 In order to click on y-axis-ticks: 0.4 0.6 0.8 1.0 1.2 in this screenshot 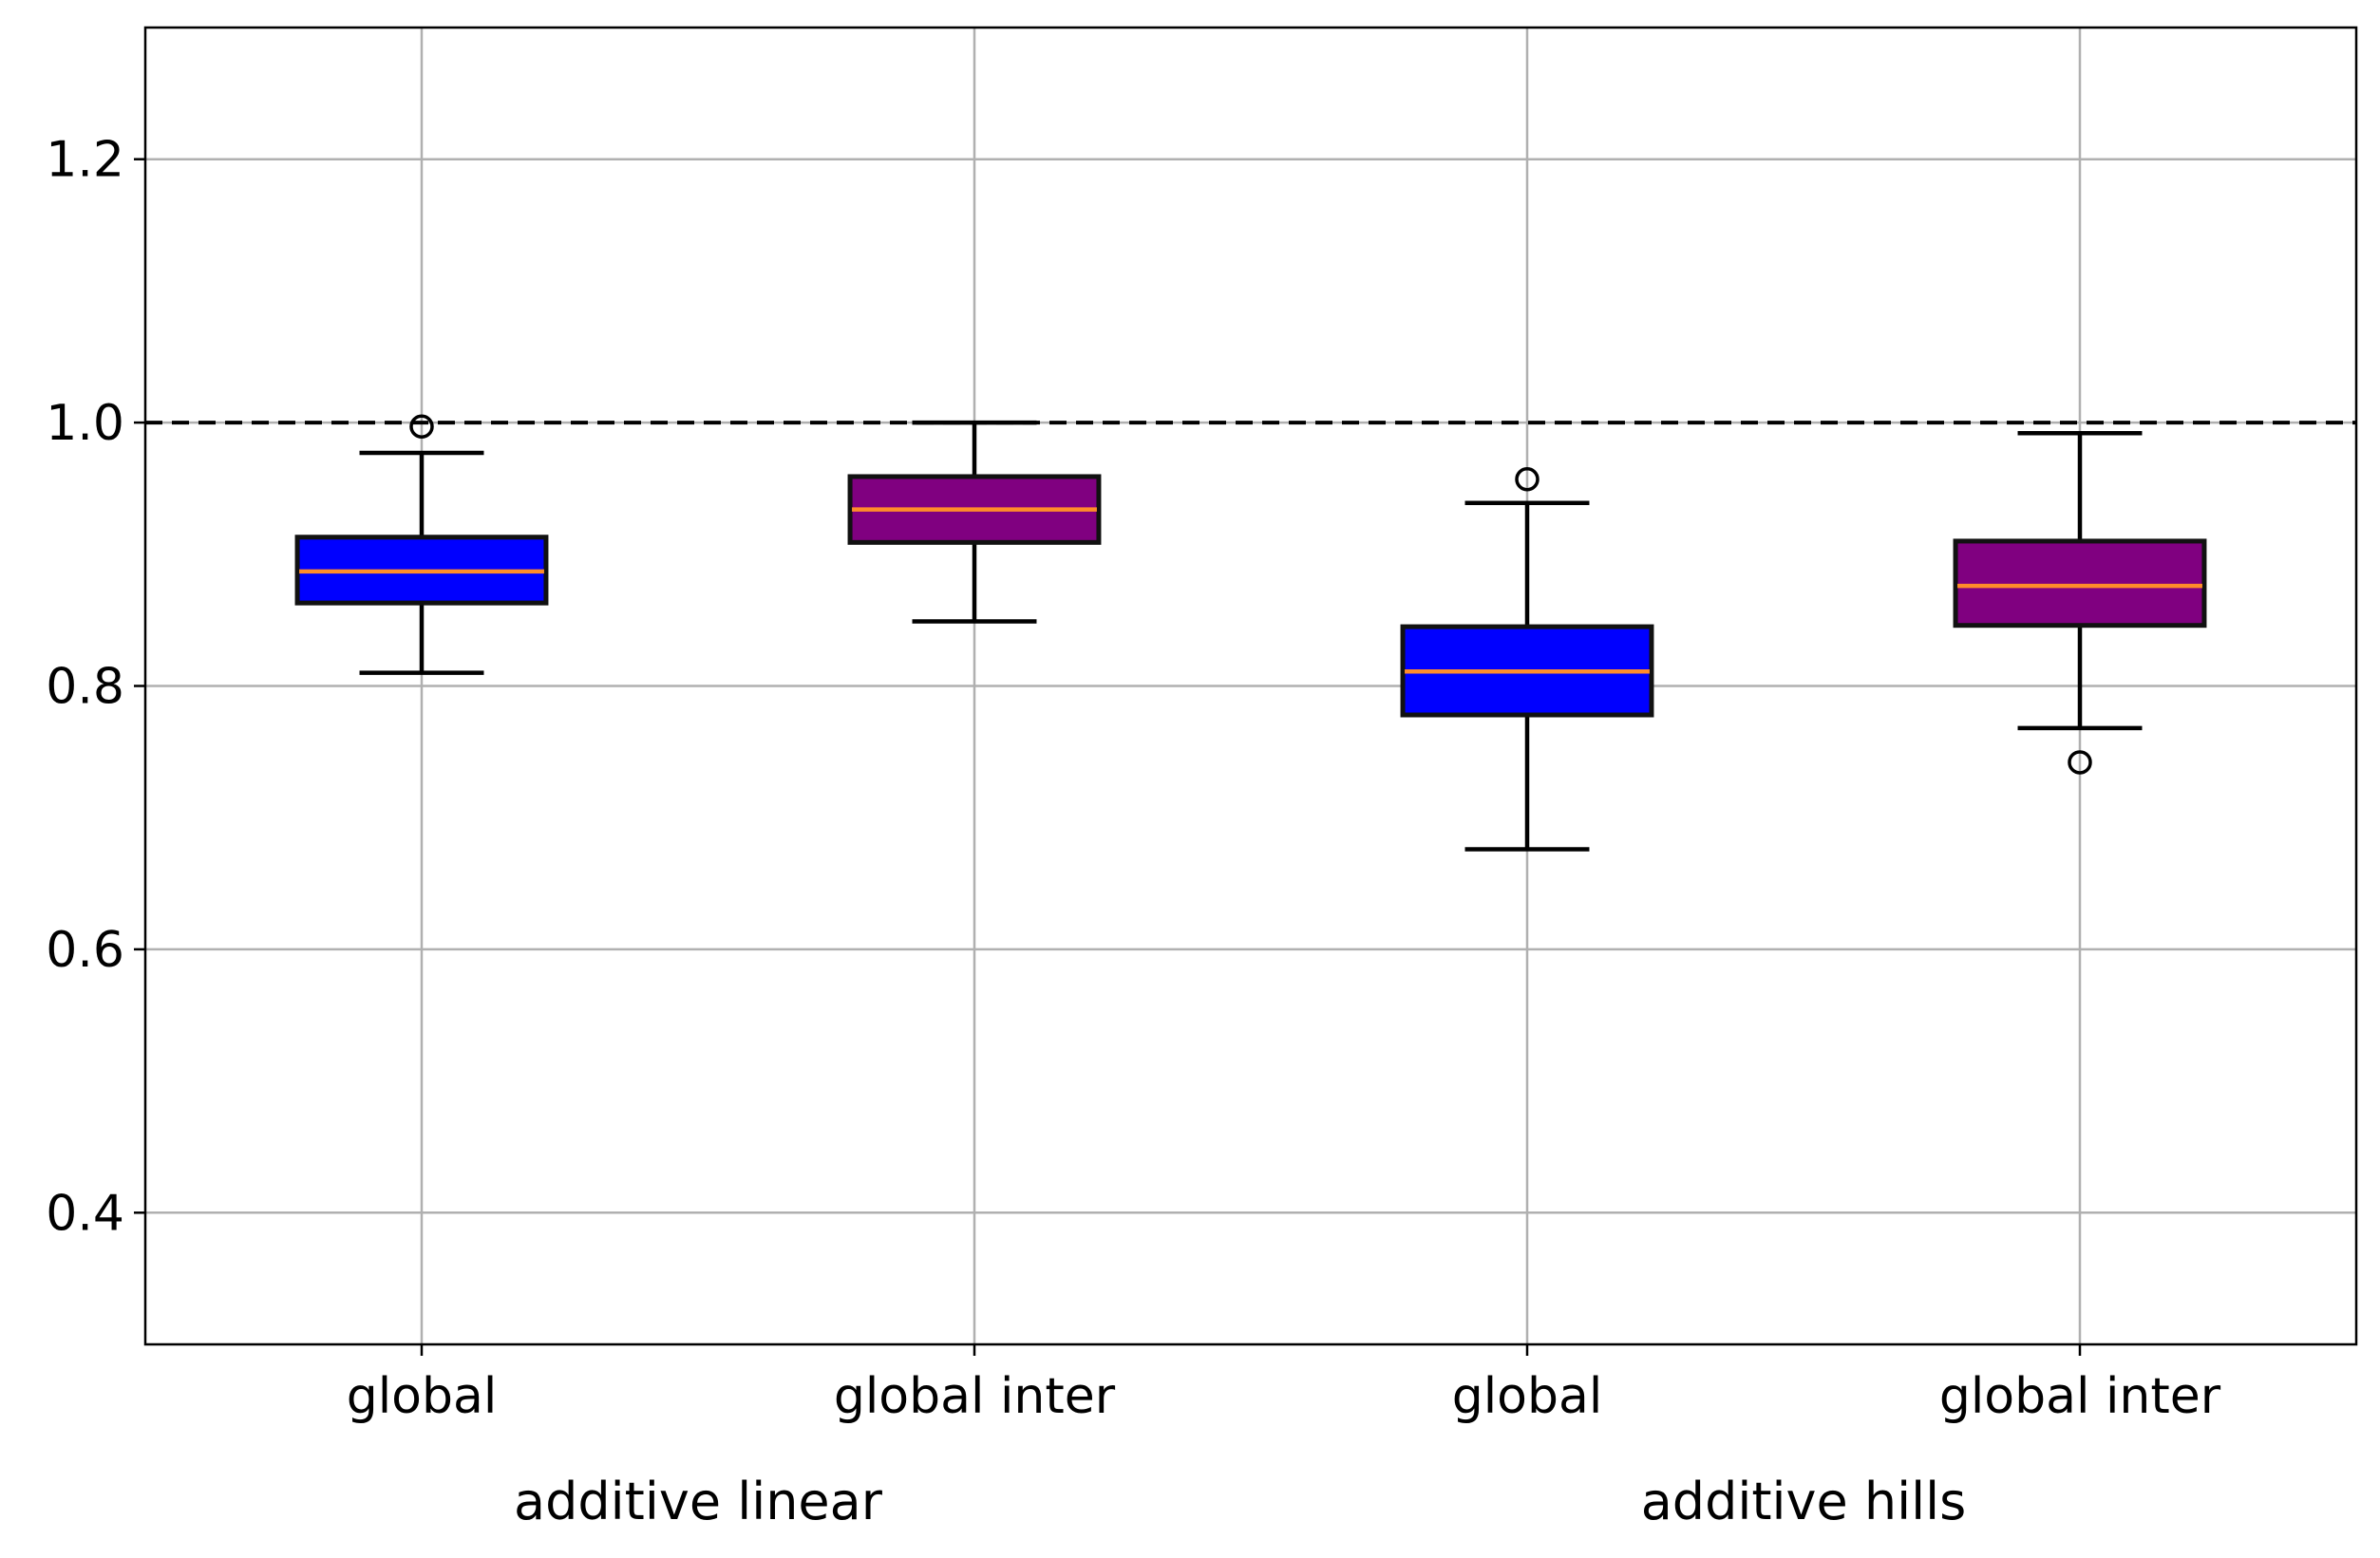, I will do `click(95, 687)`.